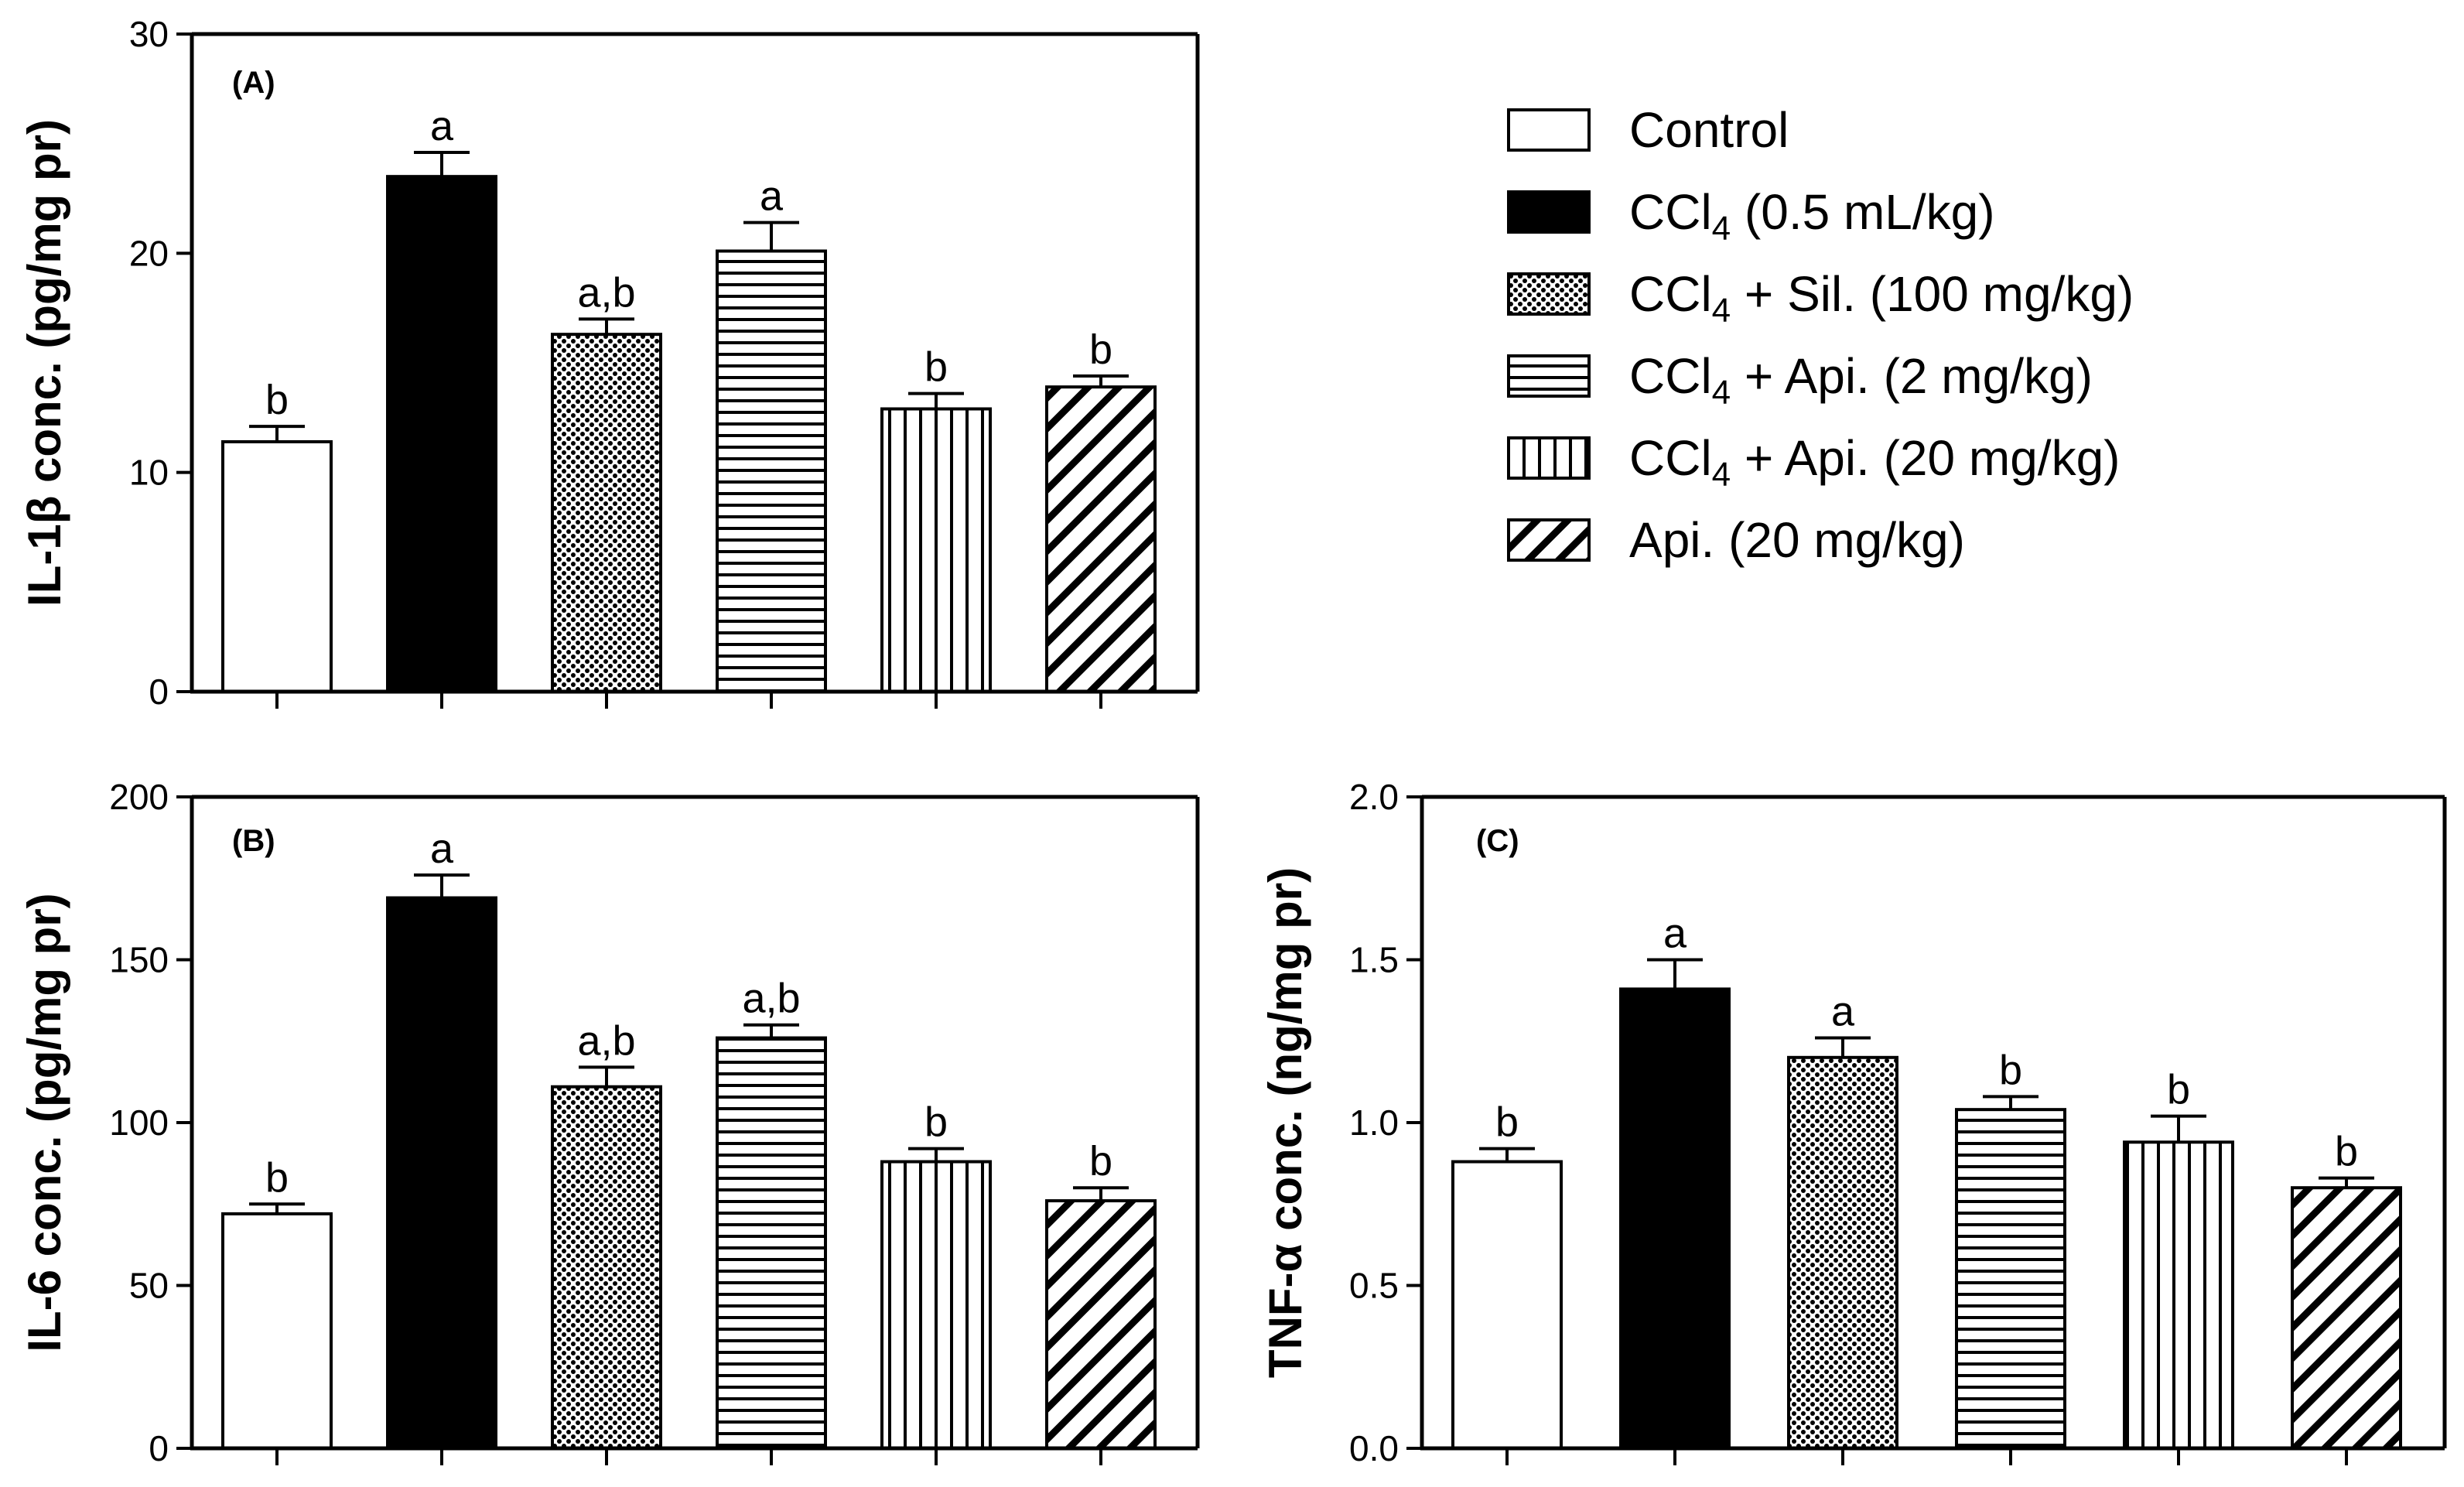 This screenshot has width=2464, height=1487. What do you see at coordinates (1861, 380) in the screenshot?
I see `legend-label-4: CCl4 + Api. (2 mg/kg)` at bounding box center [1861, 380].